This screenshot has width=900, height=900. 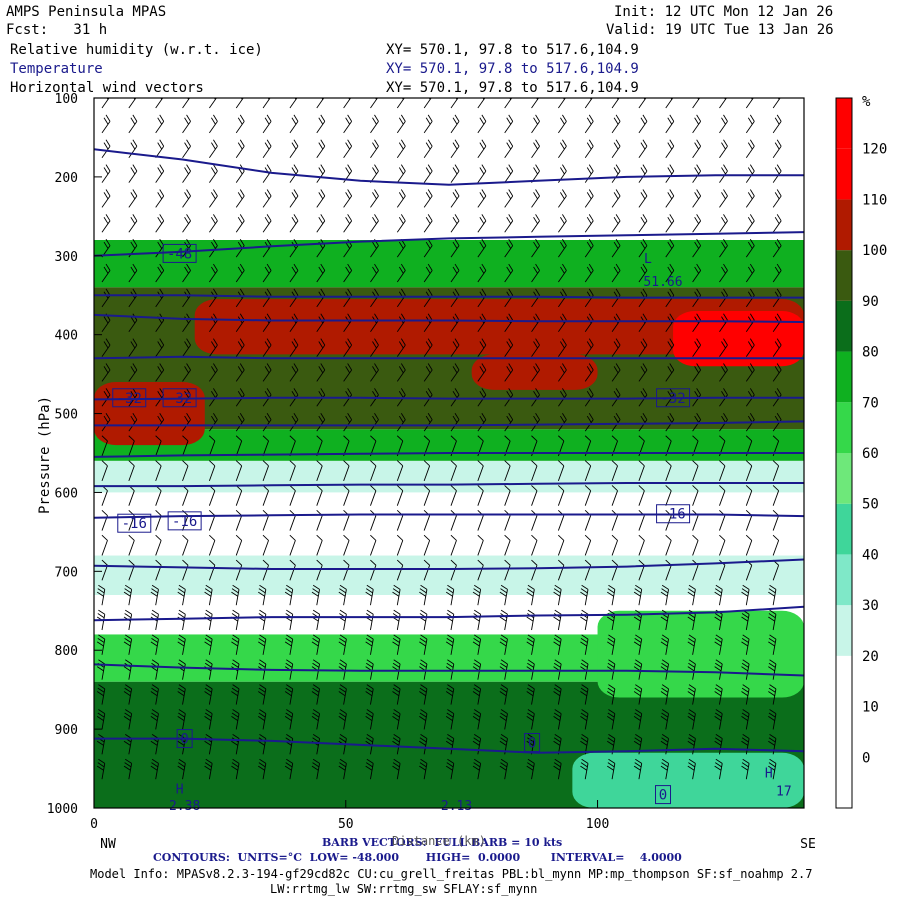 I want to click on y-tick-label: 500, so click(x=66, y=415).